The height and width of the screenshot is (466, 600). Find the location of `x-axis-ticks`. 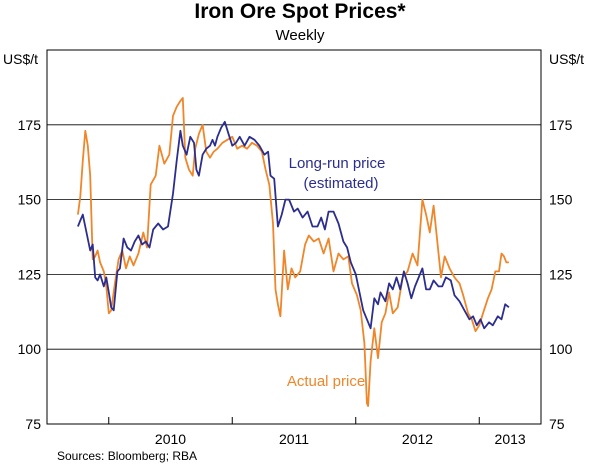

x-axis-ticks is located at coordinates (294, 420).